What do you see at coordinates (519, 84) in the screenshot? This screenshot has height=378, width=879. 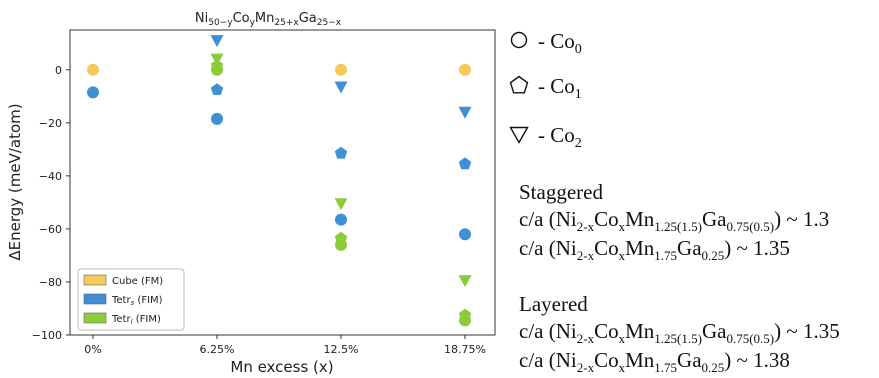 I see `pentagon-icon` at bounding box center [519, 84].